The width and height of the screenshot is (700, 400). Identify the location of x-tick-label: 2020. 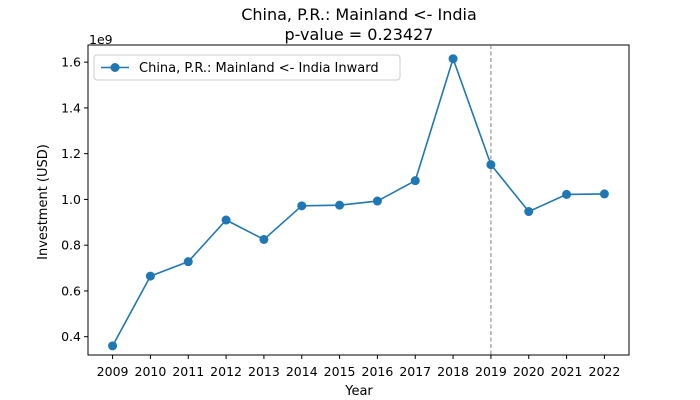
(529, 371).